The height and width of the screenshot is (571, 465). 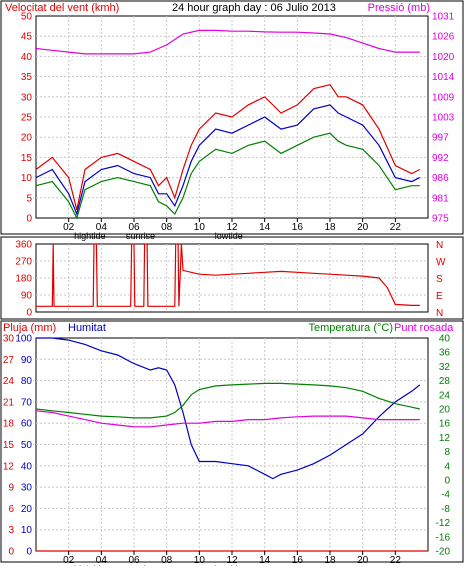 I want to click on panel-0-time-tick-04: 04, so click(x=102, y=227).